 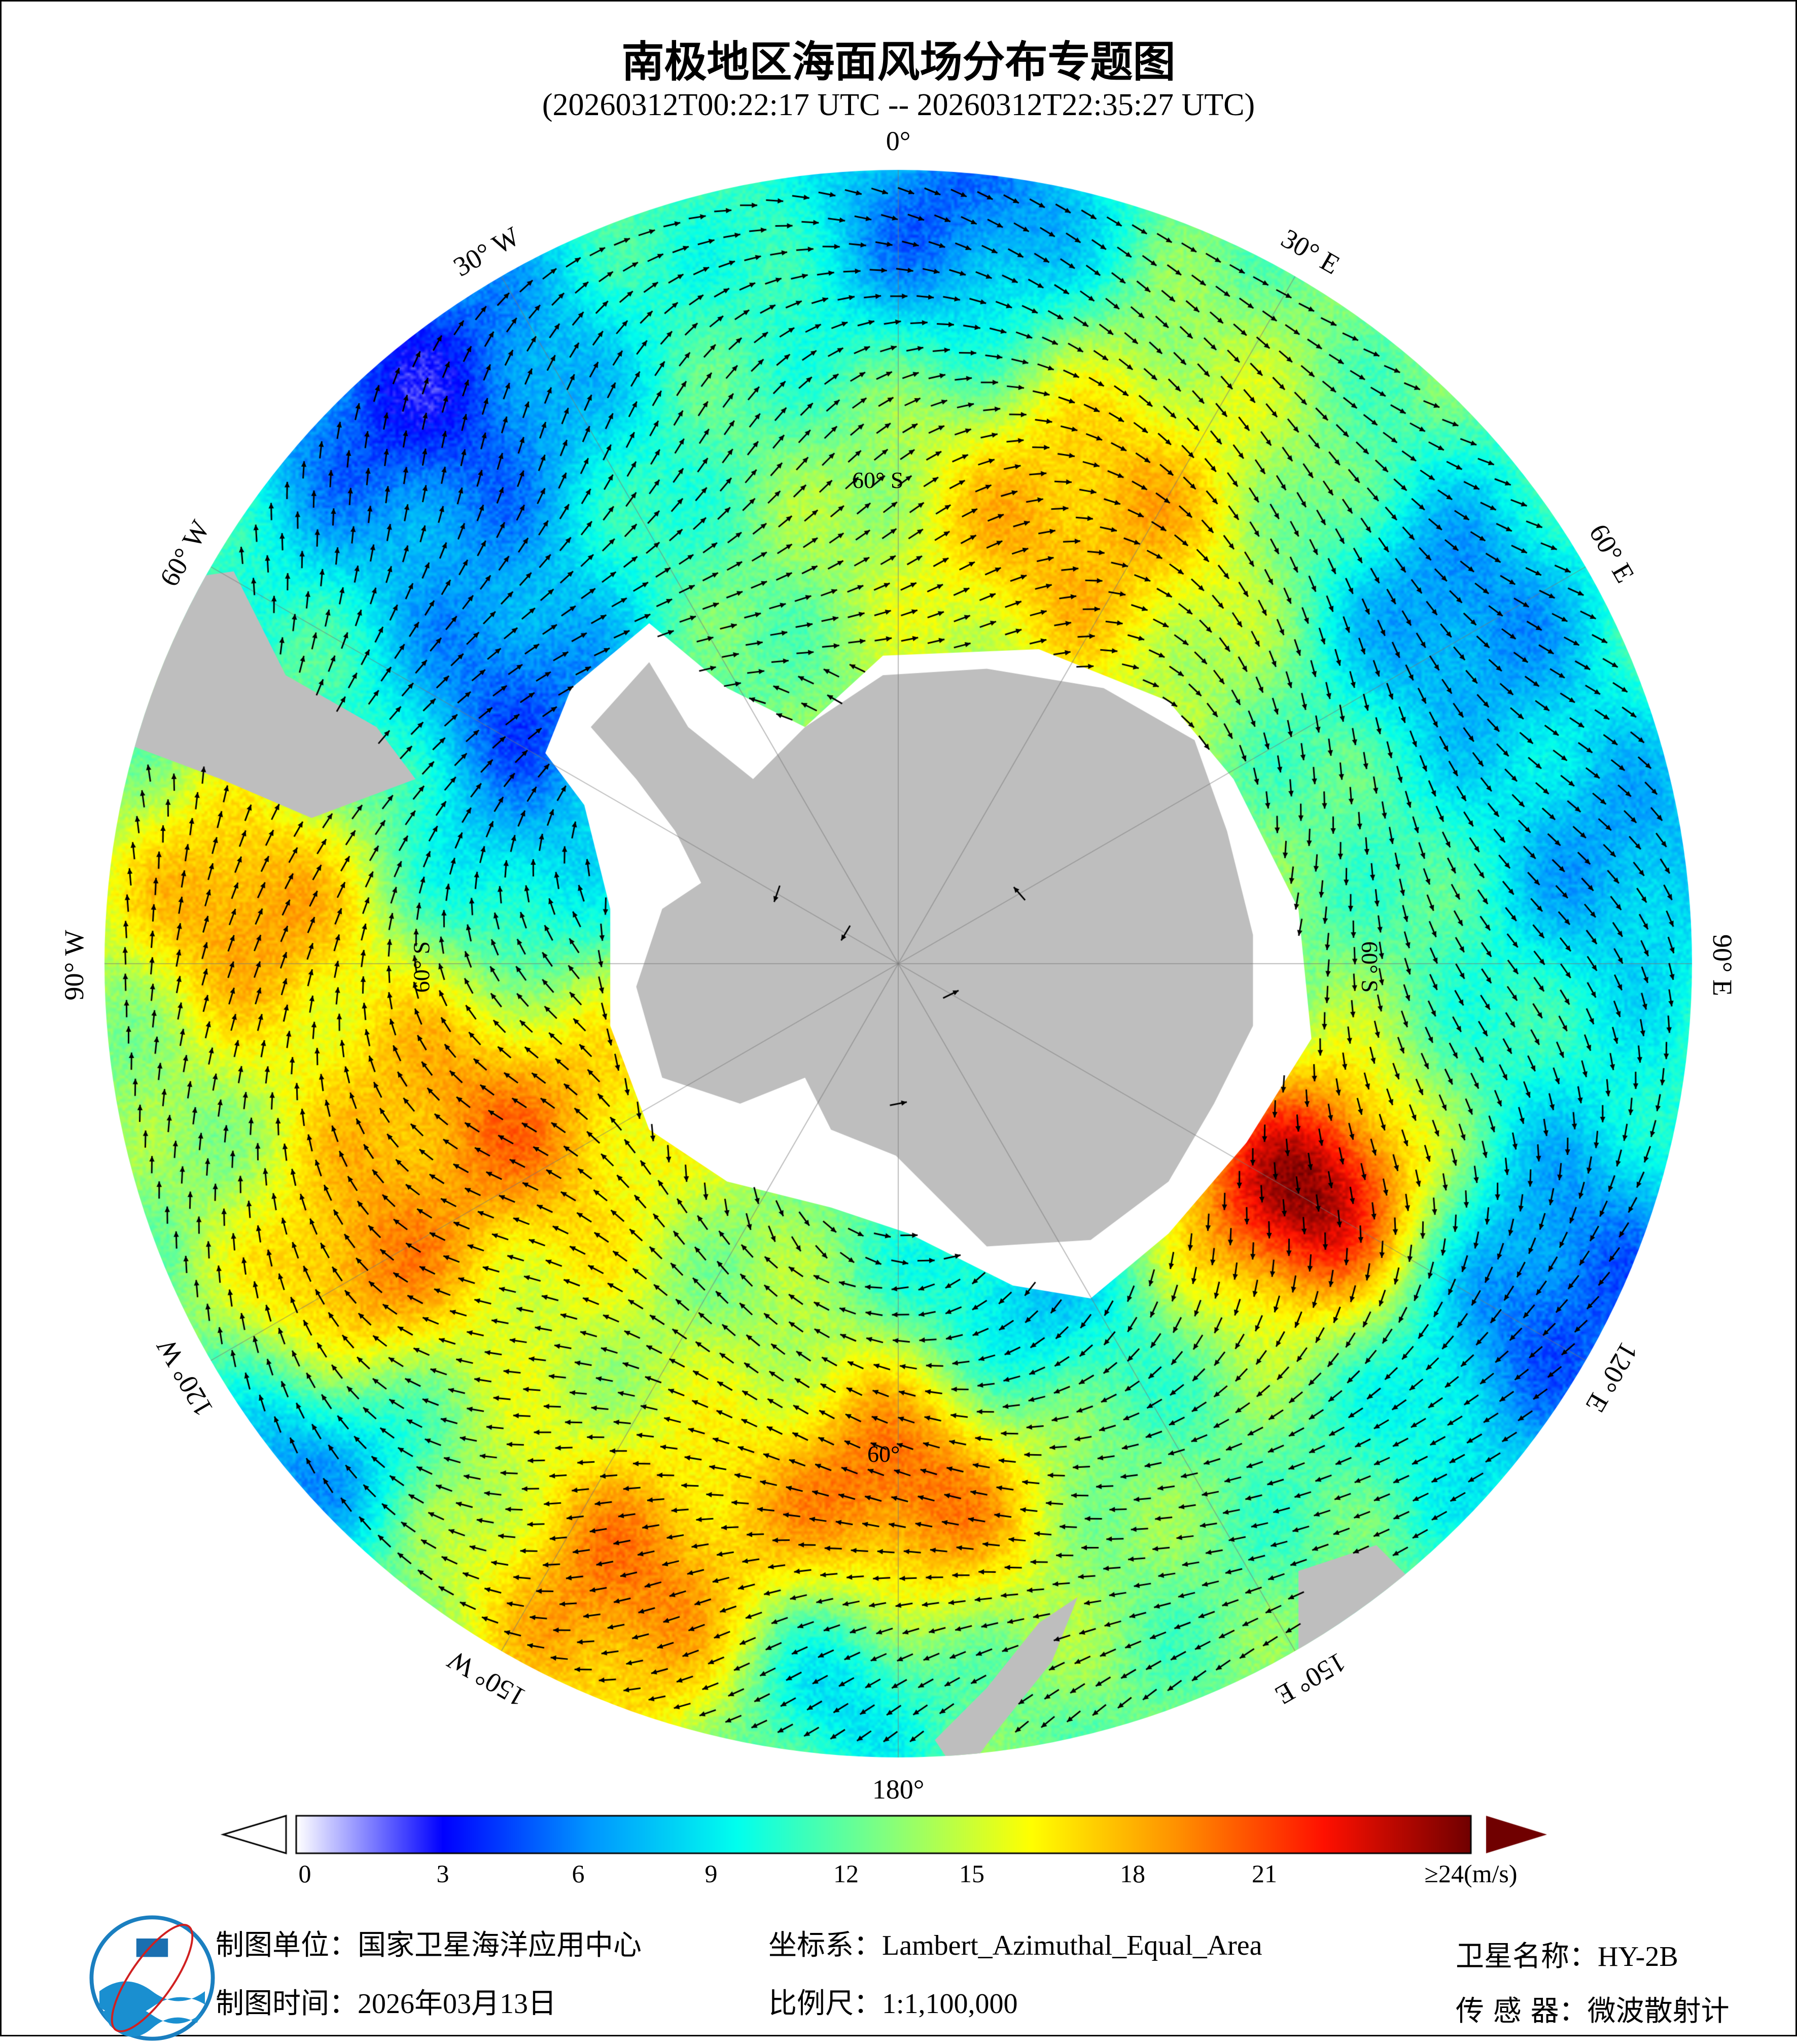 I want to click on colorbar-tick: 6, so click(x=579, y=1873).